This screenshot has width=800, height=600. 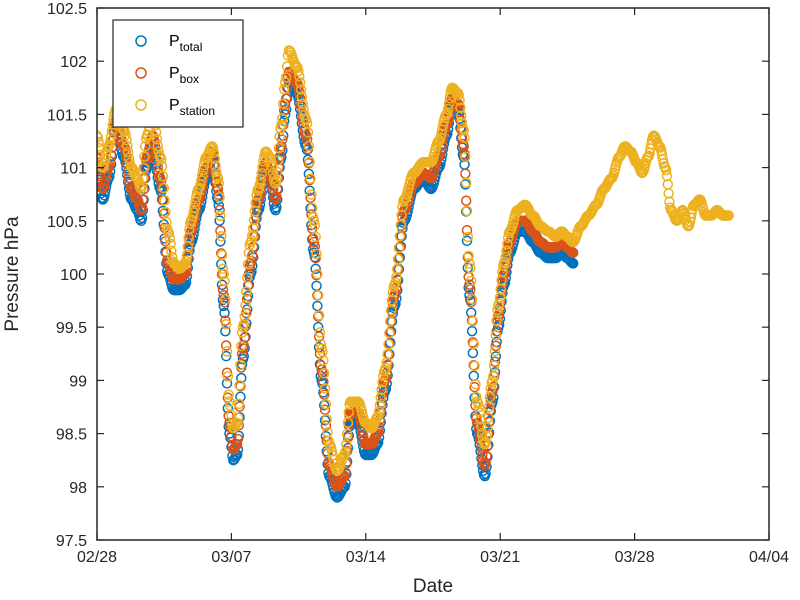 What do you see at coordinates (141, 41) in the screenshot?
I see `legend-marker-total` at bounding box center [141, 41].